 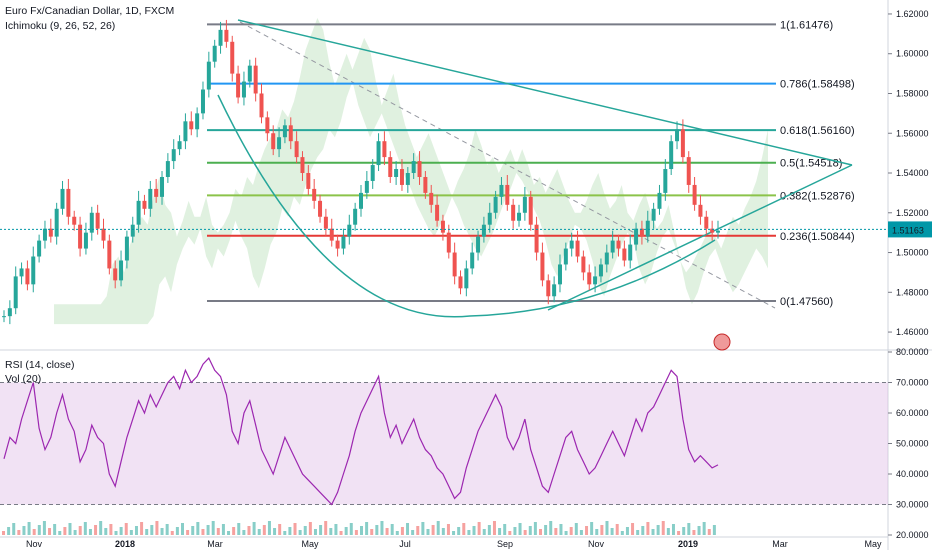 What do you see at coordinates (60, 26) in the screenshot?
I see `ichimoku-legend: Ichimoku (9, 26, 52, 26)` at bounding box center [60, 26].